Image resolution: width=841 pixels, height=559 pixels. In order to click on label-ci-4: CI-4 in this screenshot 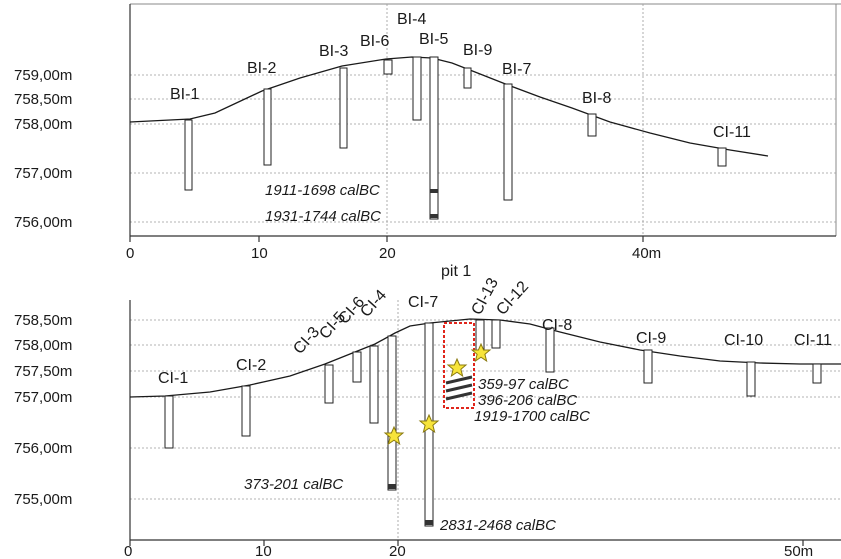, I will do `click(373, 304)`.